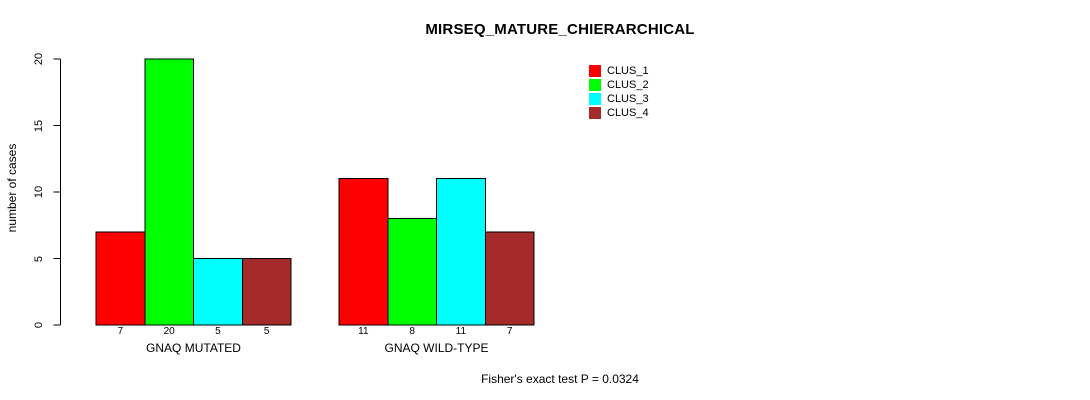  What do you see at coordinates (12, 188) in the screenshot?
I see `y-axis-label: number of cases` at bounding box center [12, 188].